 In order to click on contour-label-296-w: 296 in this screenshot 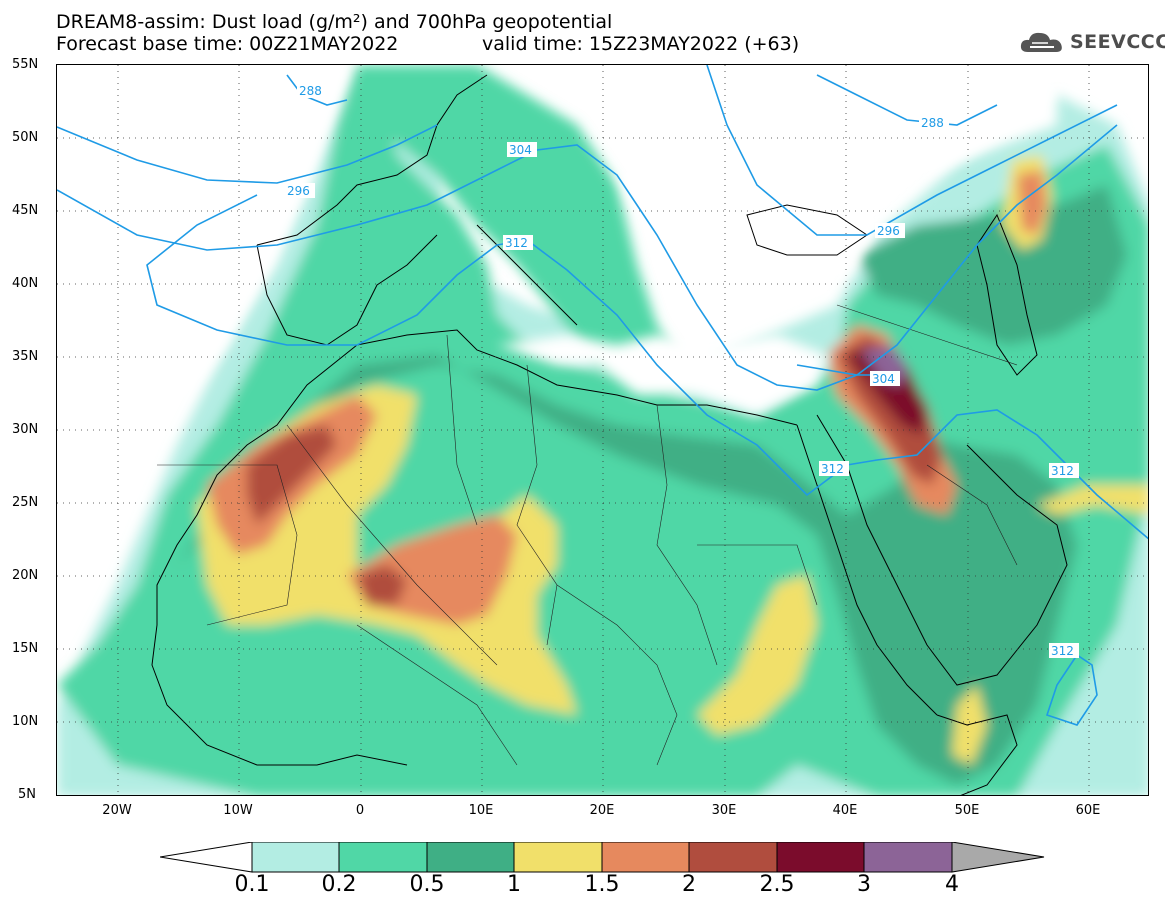, I will do `click(298, 191)`.